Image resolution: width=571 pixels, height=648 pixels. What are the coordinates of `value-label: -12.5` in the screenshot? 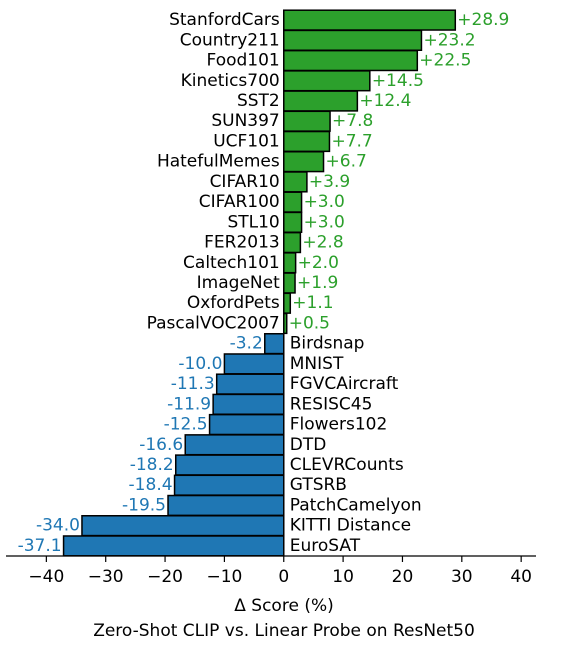 It's located at (186, 425).